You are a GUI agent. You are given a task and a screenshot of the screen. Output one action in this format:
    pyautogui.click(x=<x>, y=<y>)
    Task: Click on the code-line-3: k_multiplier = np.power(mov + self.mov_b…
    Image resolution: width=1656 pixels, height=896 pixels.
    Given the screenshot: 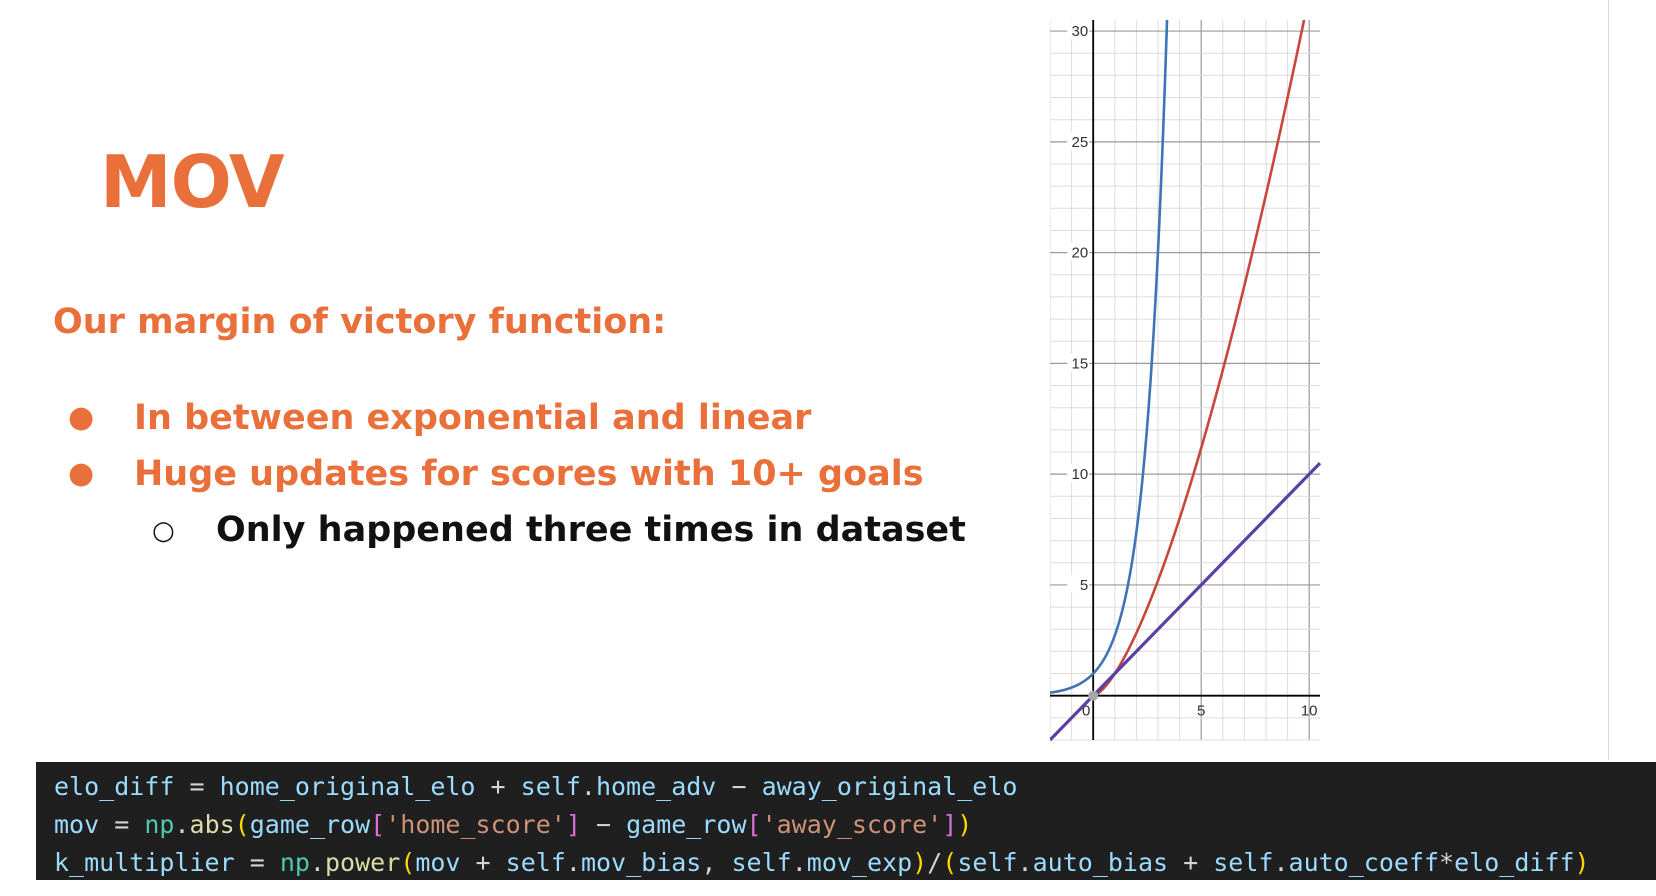 What is the action you would take?
    pyautogui.click(x=822, y=862)
    